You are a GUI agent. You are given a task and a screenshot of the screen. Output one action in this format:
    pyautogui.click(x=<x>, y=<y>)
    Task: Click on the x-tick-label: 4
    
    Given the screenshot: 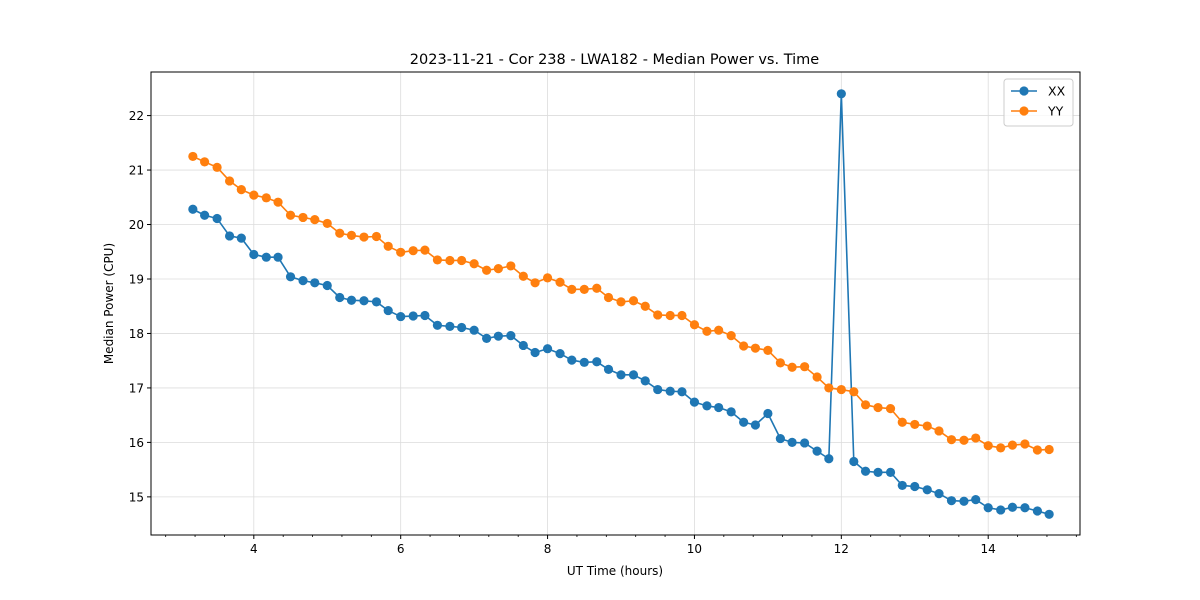 What is the action you would take?
    pyautogui.click(x=254, y=549)
    